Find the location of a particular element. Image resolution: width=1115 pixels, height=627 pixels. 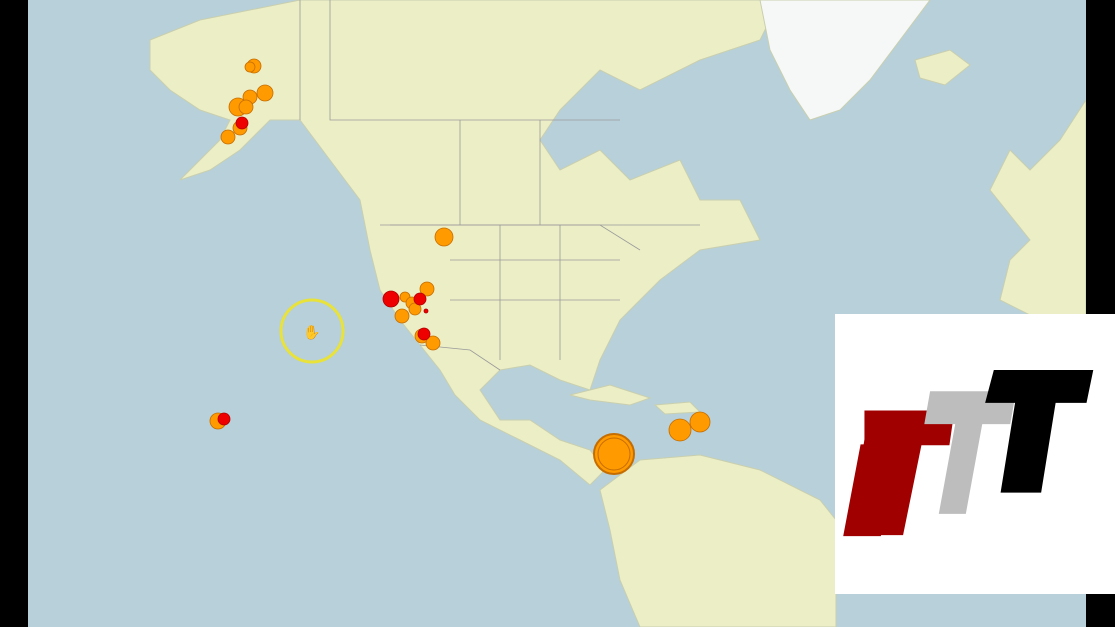

earthquake-marker-ring is located at coordinates (614, 454).